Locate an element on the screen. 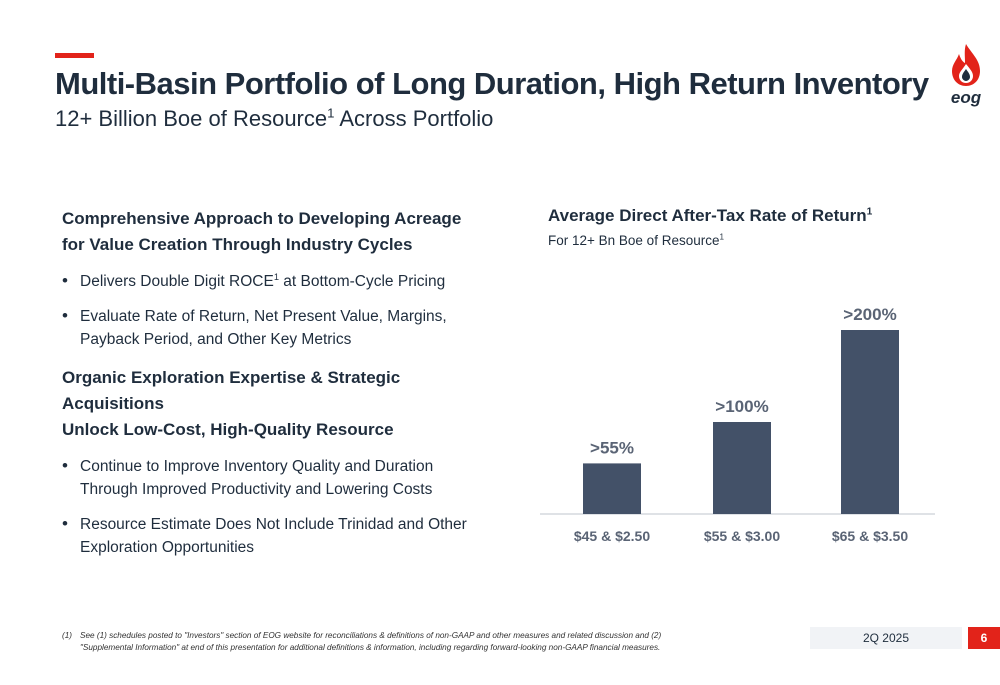 Image resolution: width=1000 pixels, height=685 pixels. x-tick-label: $45 & $2.50 is located at coordinates (612, 536).